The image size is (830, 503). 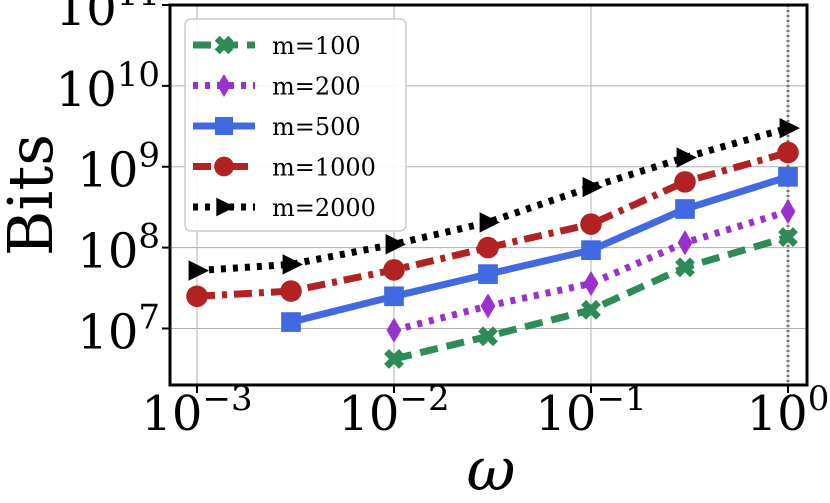 What do you see at coordinates (138, 7) in the screenshot?
I see `y-tick-exponent: 11` at bounding box center [138, 7].